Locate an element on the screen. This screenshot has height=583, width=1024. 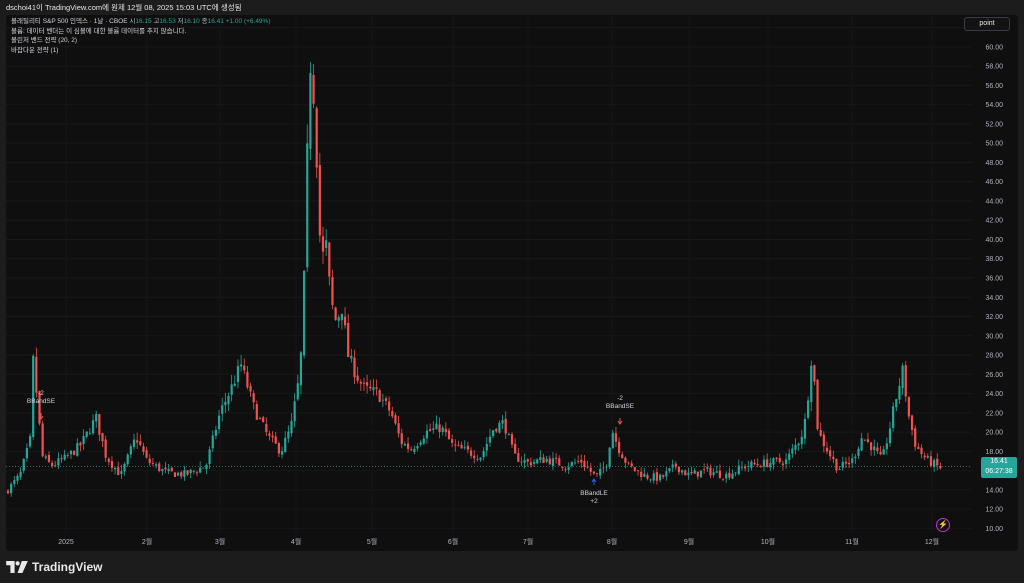
lightning-icon: ⚡ is located at coordinates (943, 525).